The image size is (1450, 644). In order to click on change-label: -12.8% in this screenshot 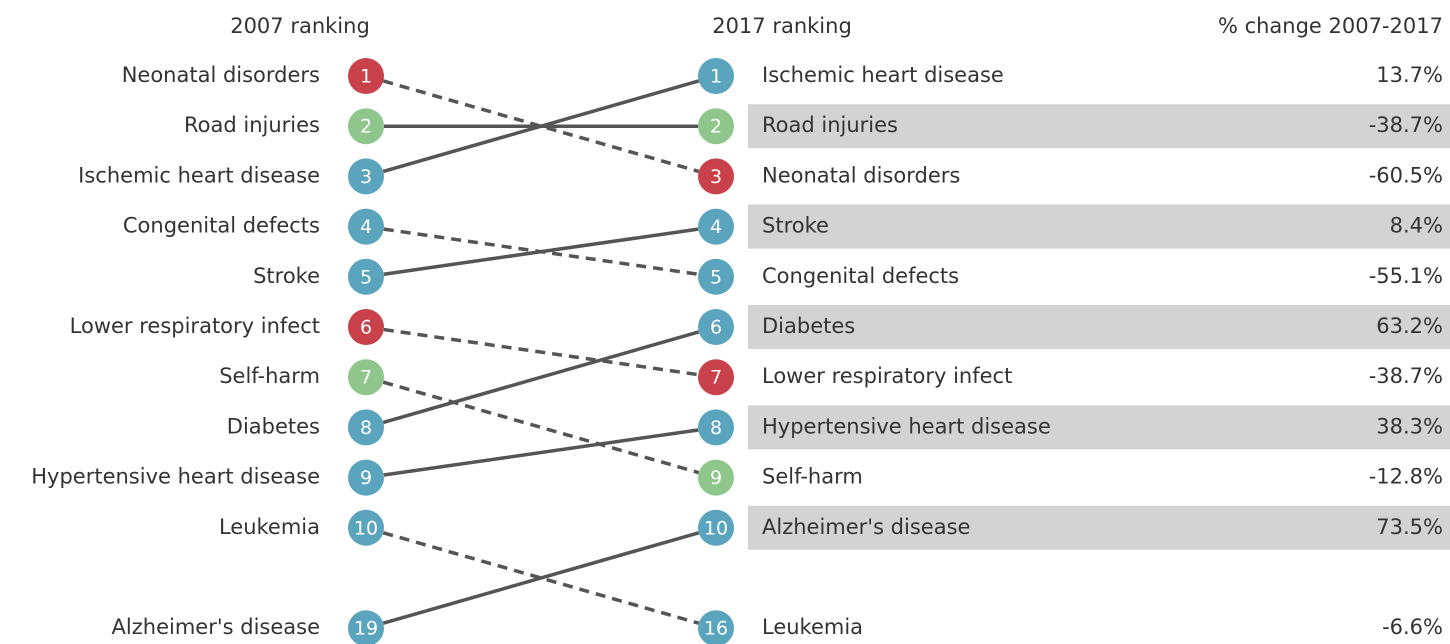, I will do `click(1406, 477)`.